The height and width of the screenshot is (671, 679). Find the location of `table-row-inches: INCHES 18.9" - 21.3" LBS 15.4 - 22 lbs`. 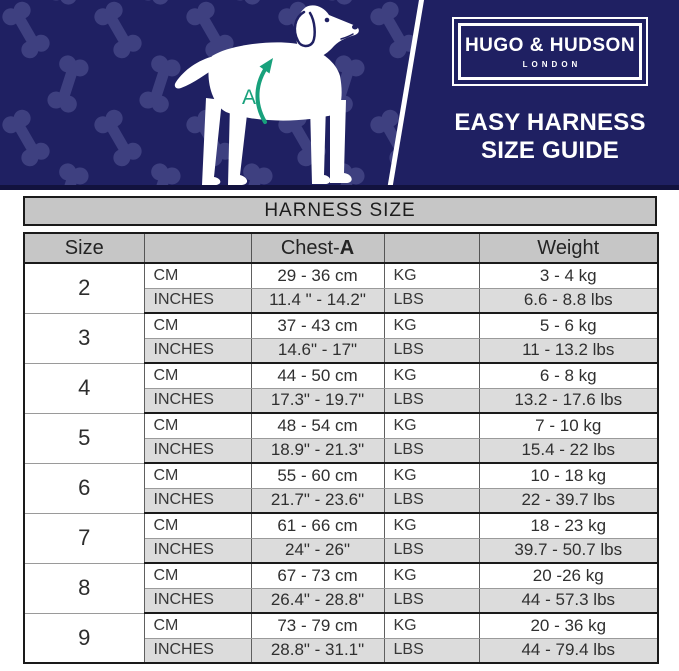

table-row-inches: INCHES 18.9" - 21.3" LBS 15.4 - 22 lbs is located at coordinates (341, 451).